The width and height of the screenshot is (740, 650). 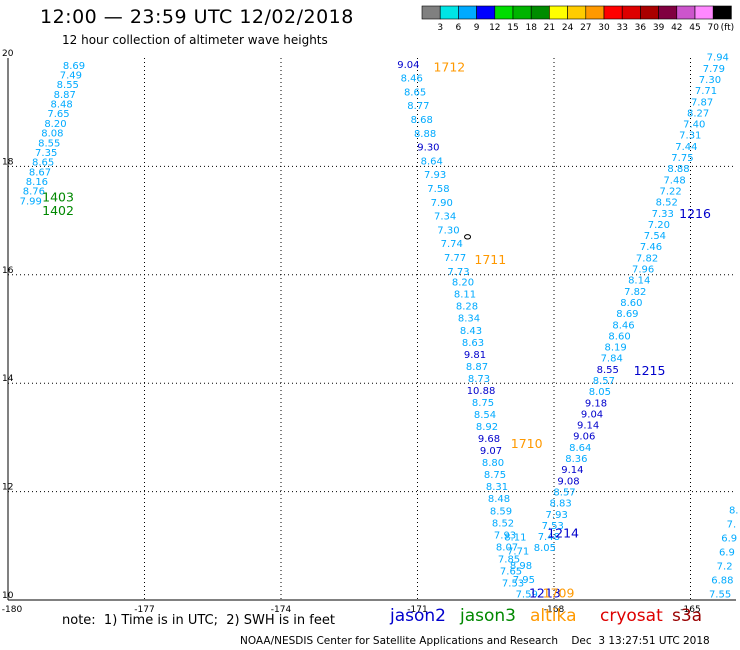 I want to click on colorbar-tick-label: 15, so click(x=512, y=28).